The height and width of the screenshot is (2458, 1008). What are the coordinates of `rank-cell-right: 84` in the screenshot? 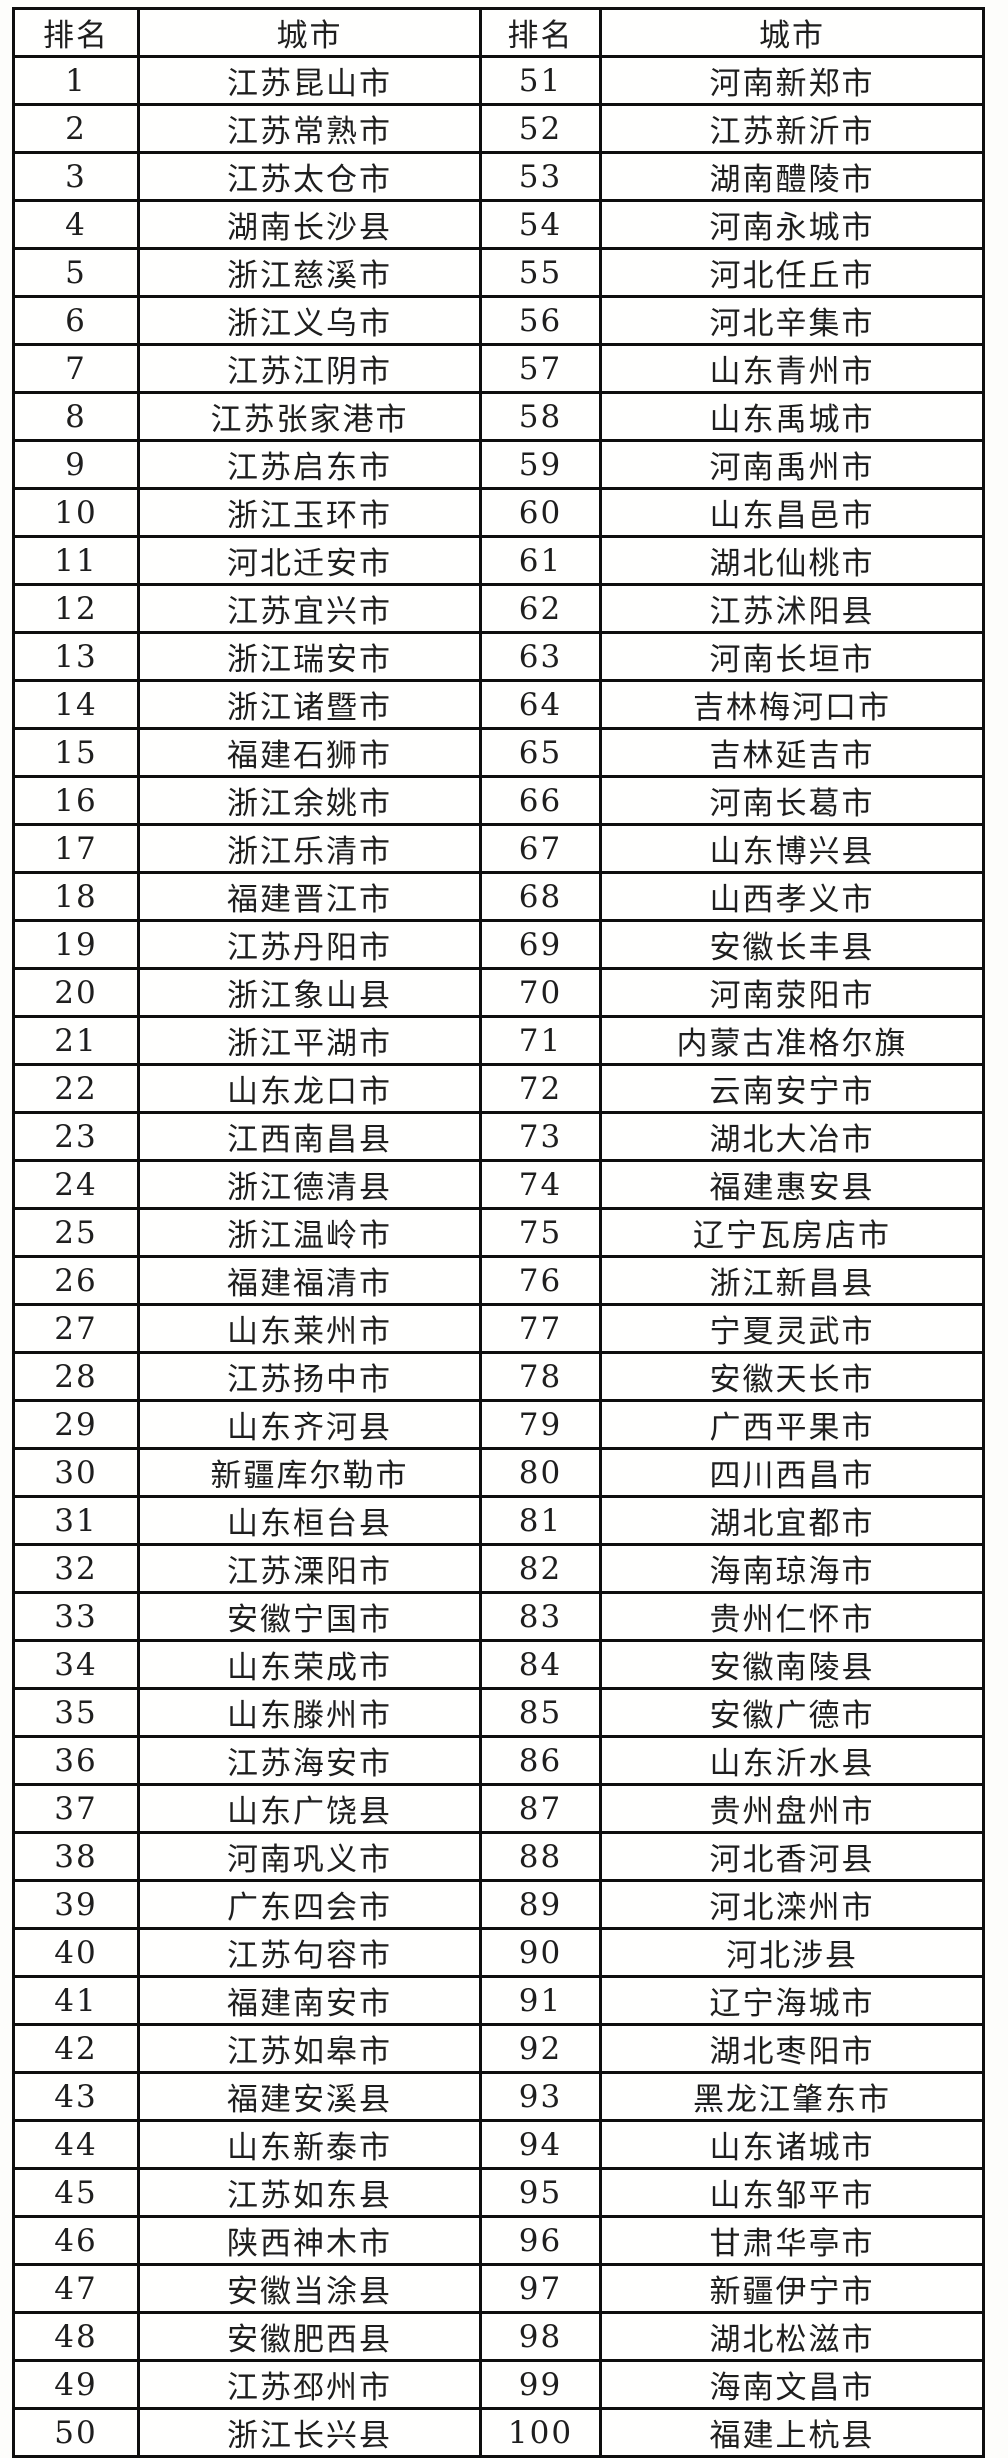 It's located at (540, 1664).